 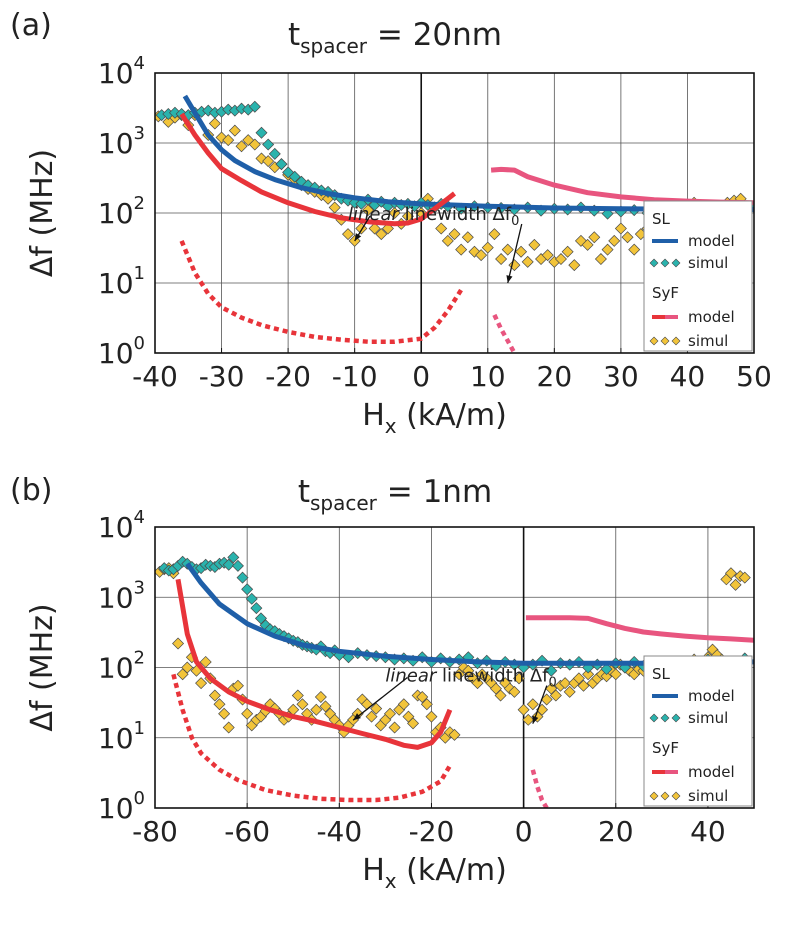 What do you see at coordinates (661, 219) in the screenshot?
I see `legend-title-sl: SL` at bounding box center [661, 219].